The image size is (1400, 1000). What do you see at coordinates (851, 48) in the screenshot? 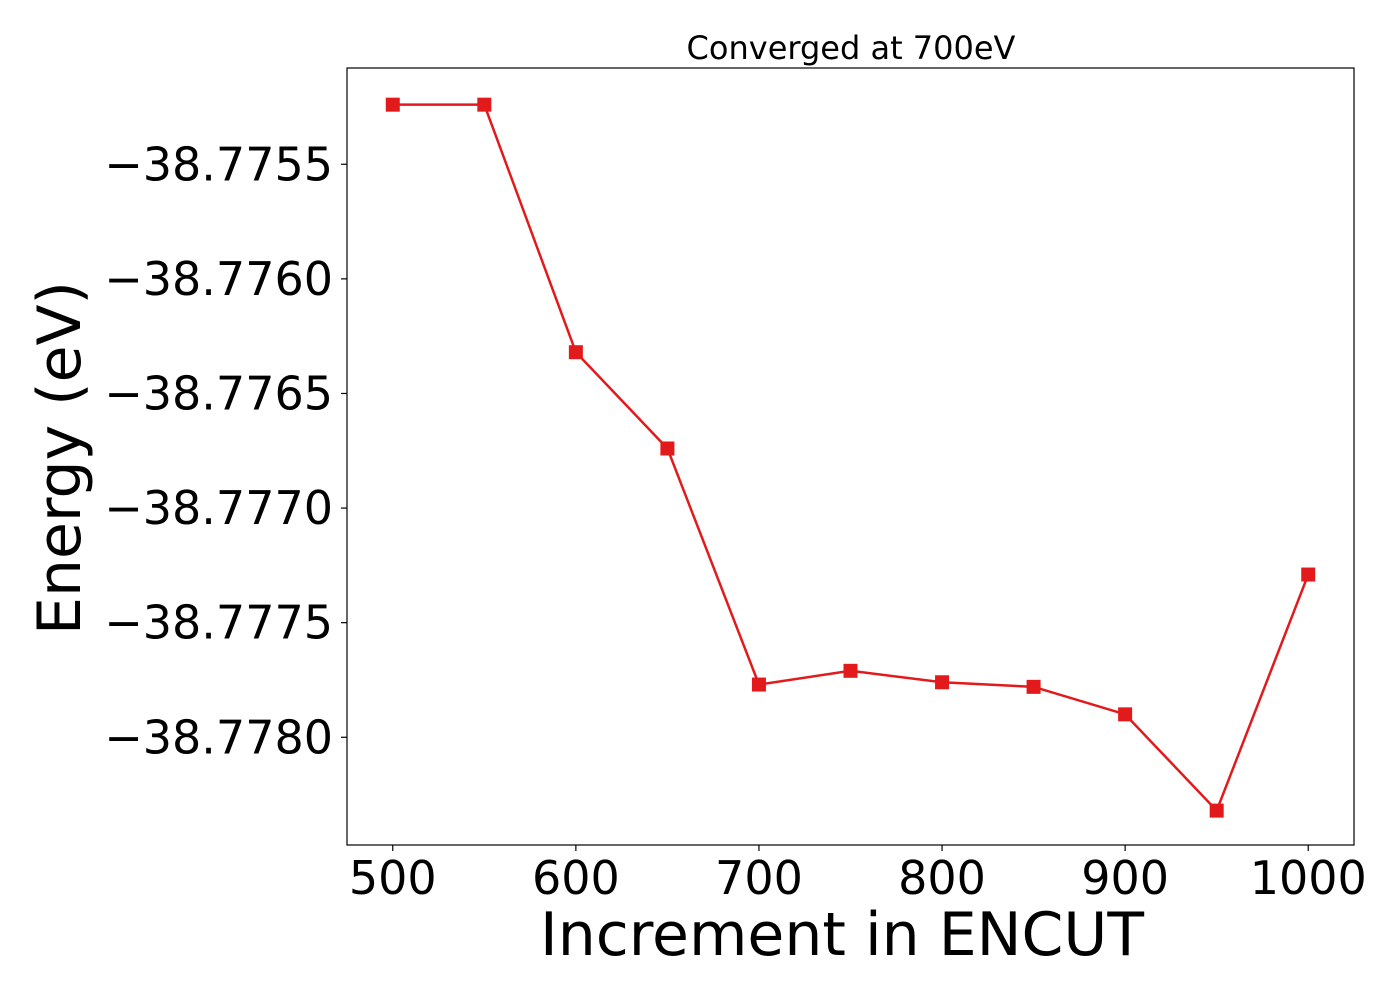
I see `chart-title: Converged at 700eV` at bounding box center [851, 48].